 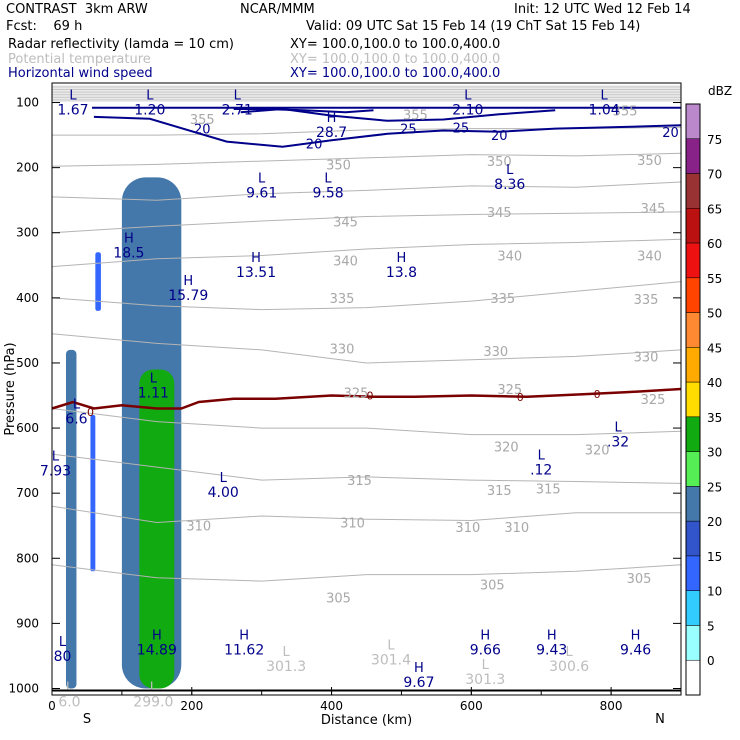 What do you see at coordinates (331, 133) in the screenshot?
I see `extremum-value: 28.7` at bounding box center [331, 133].